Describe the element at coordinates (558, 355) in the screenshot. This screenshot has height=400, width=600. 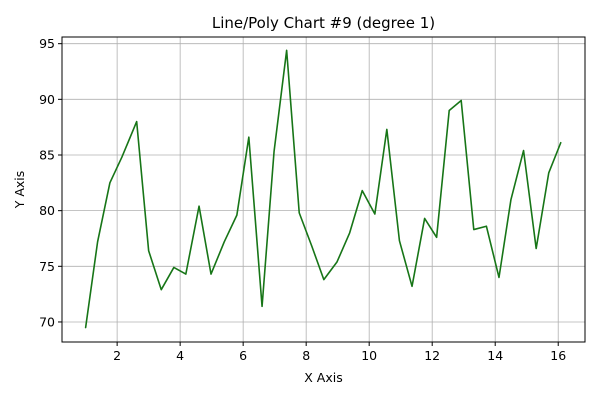
I see `x-tick-label: 16` at that location.